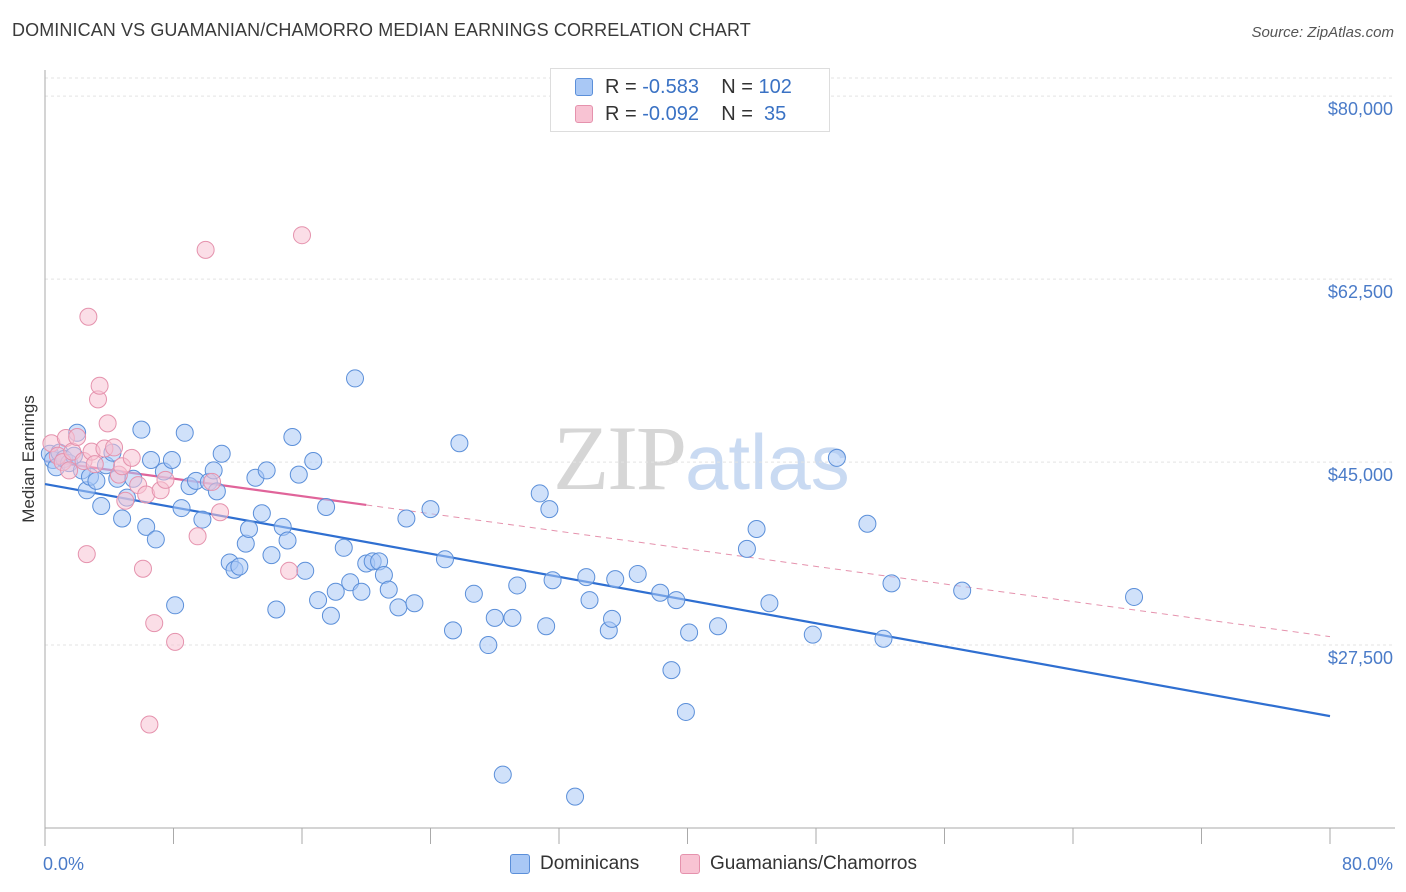 Image resolution: width=1406 pixels, height=892 pixels. I want to click on correlation-legend: R = -0.583 N = 102 R = -0.092 N = 35, so click(690, 100).